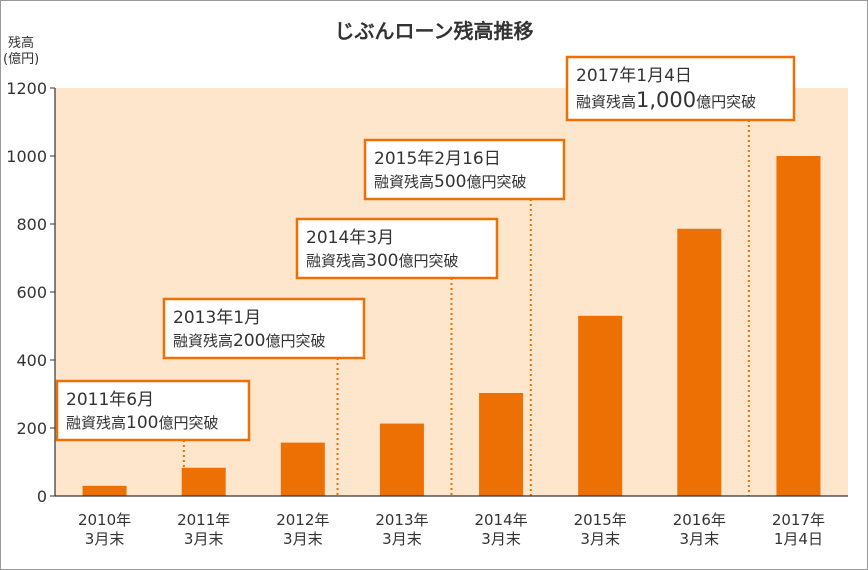  I want to click on callout-text: 融資残高500億円突破, so click(450, 182).